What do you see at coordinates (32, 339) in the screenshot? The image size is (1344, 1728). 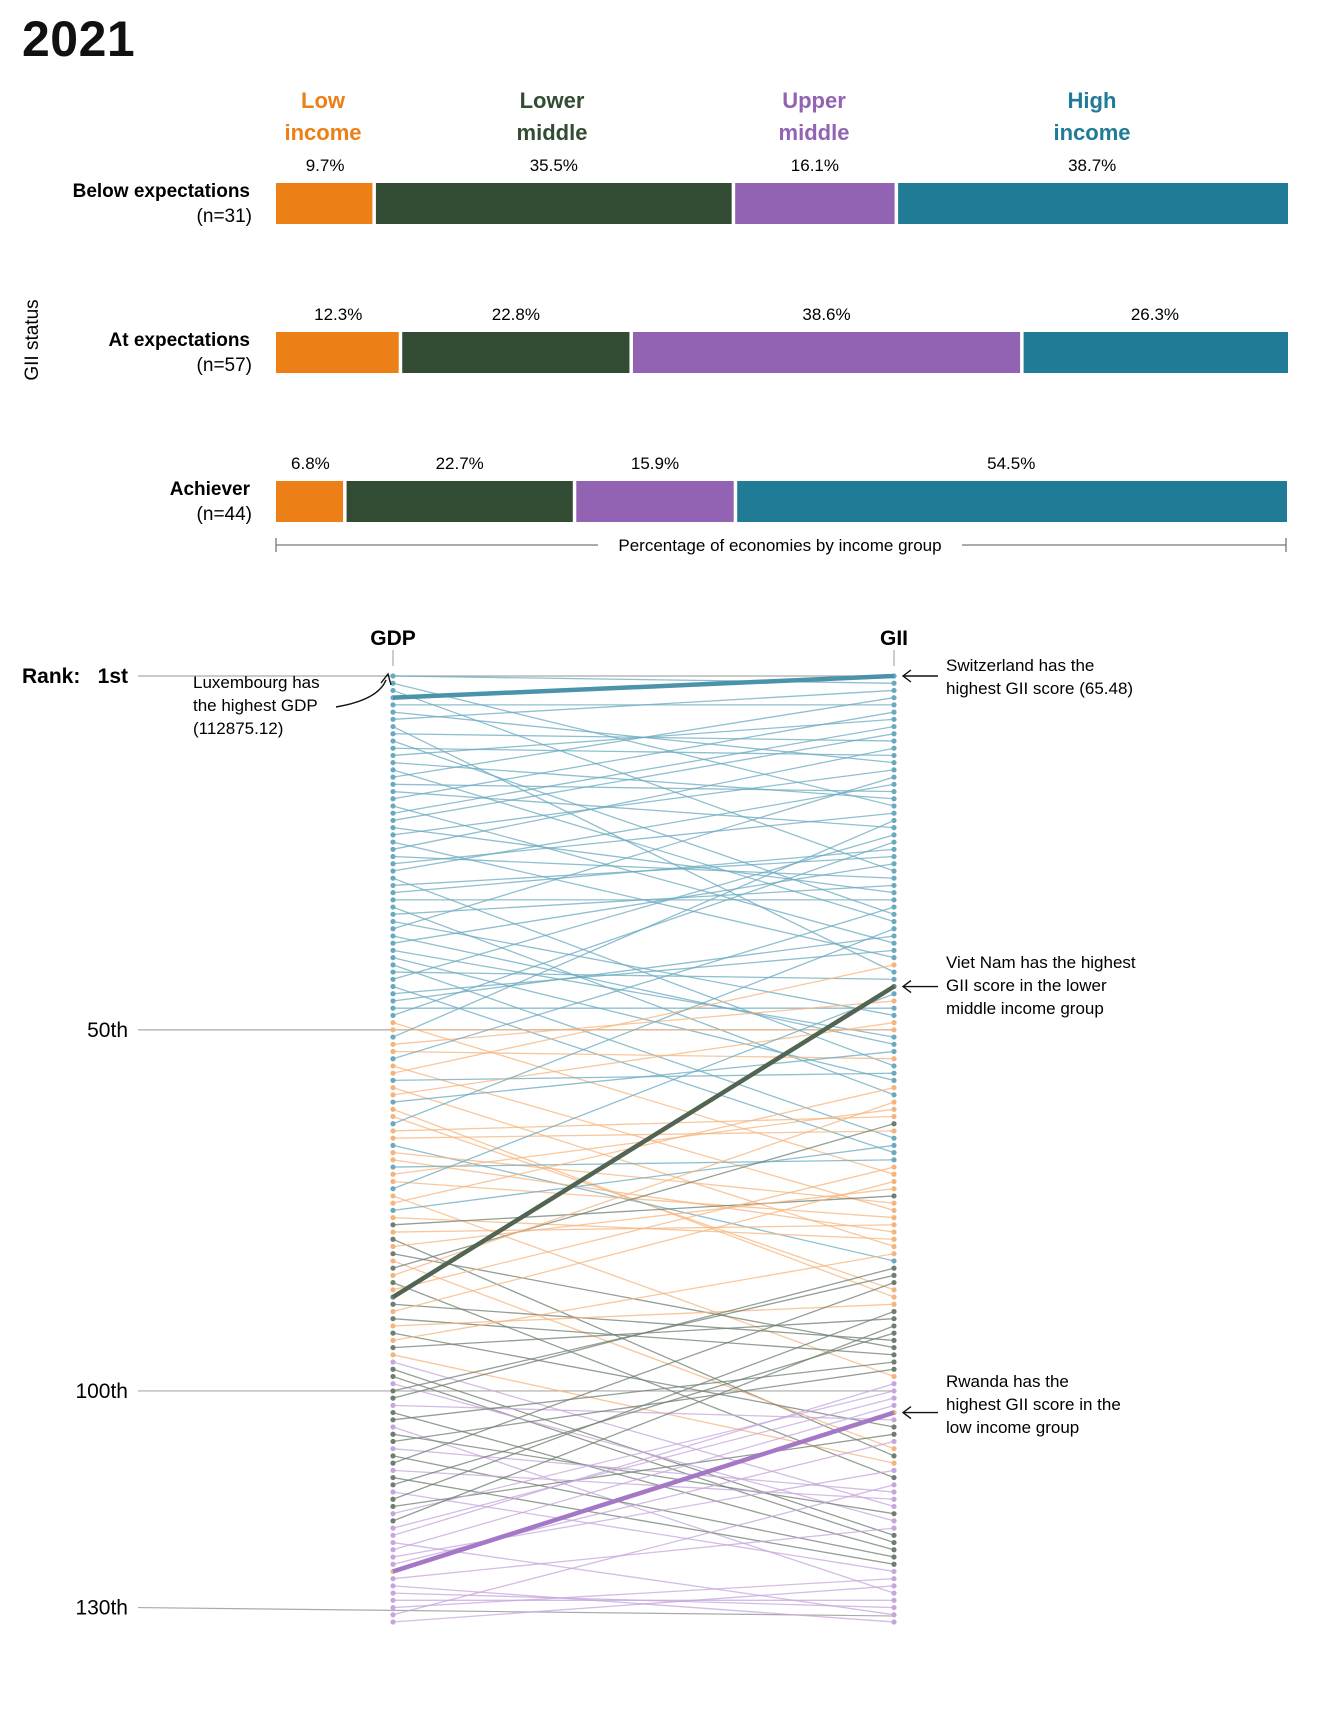 I see `y-axis-label: GII status` at bounding box center [32, 339].